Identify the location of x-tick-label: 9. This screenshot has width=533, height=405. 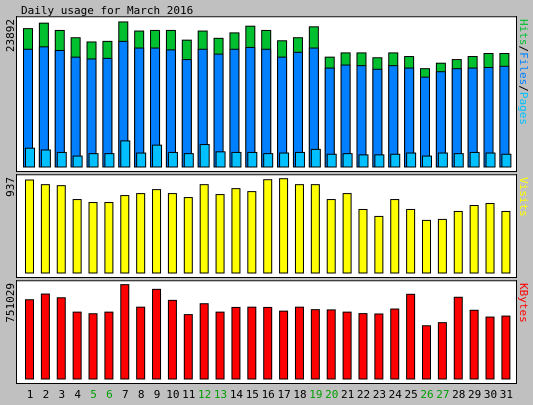
(157, 394).